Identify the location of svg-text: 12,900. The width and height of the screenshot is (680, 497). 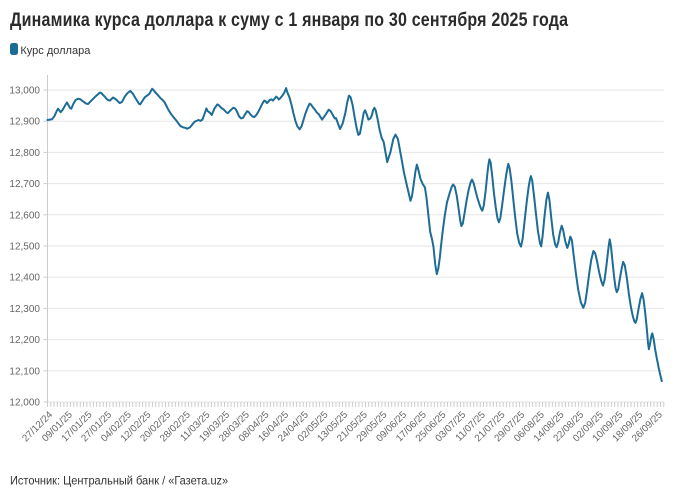
(24, 122).